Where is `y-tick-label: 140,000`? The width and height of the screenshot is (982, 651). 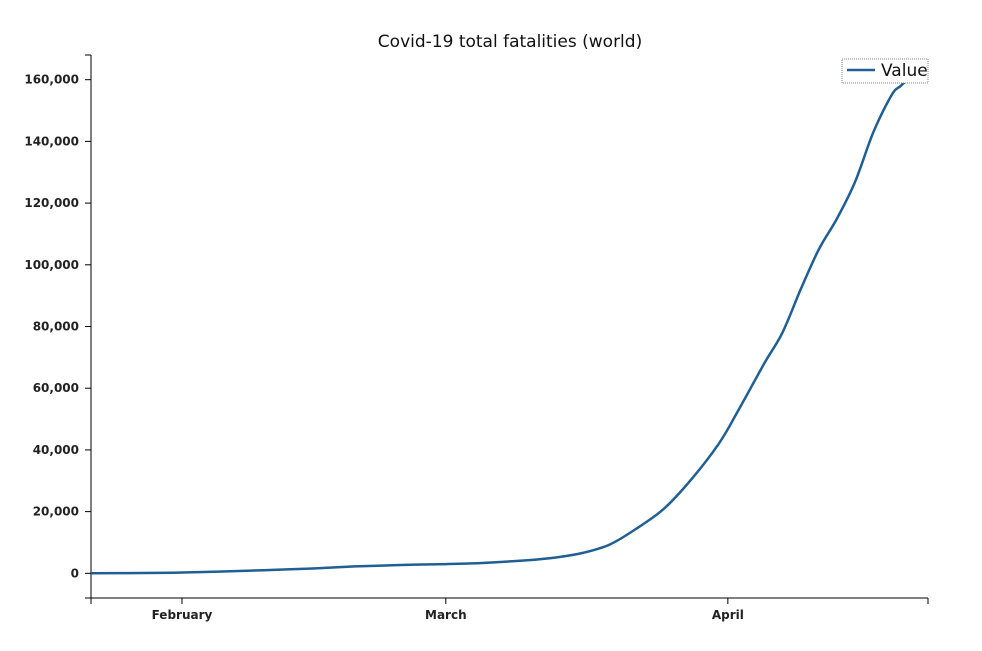 y-tick-label: 140,000 is located at coordinates (51, 141).